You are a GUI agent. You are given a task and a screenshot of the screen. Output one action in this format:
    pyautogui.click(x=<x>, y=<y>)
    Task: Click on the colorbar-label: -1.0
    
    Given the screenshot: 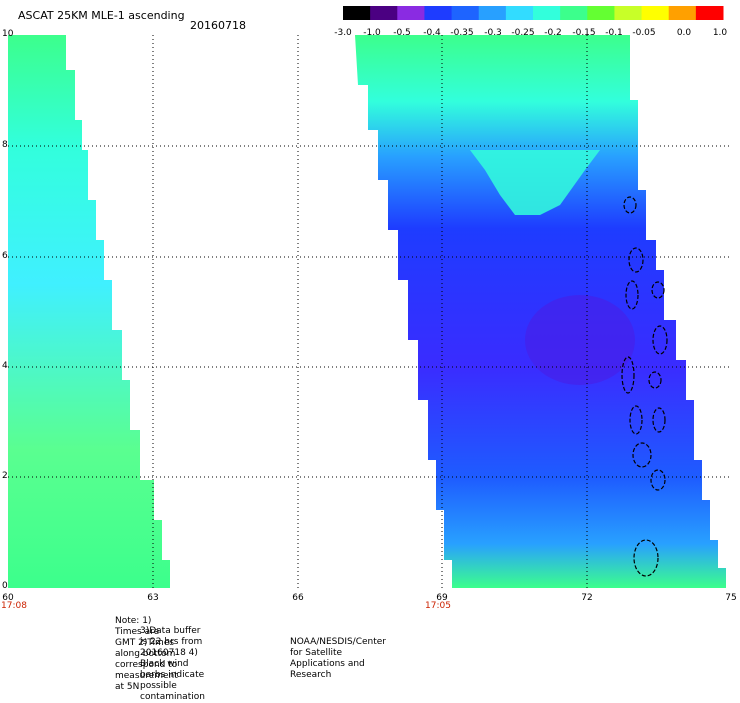 What is the action you would take?
    pyautogui.click(x=372, y=33)
    